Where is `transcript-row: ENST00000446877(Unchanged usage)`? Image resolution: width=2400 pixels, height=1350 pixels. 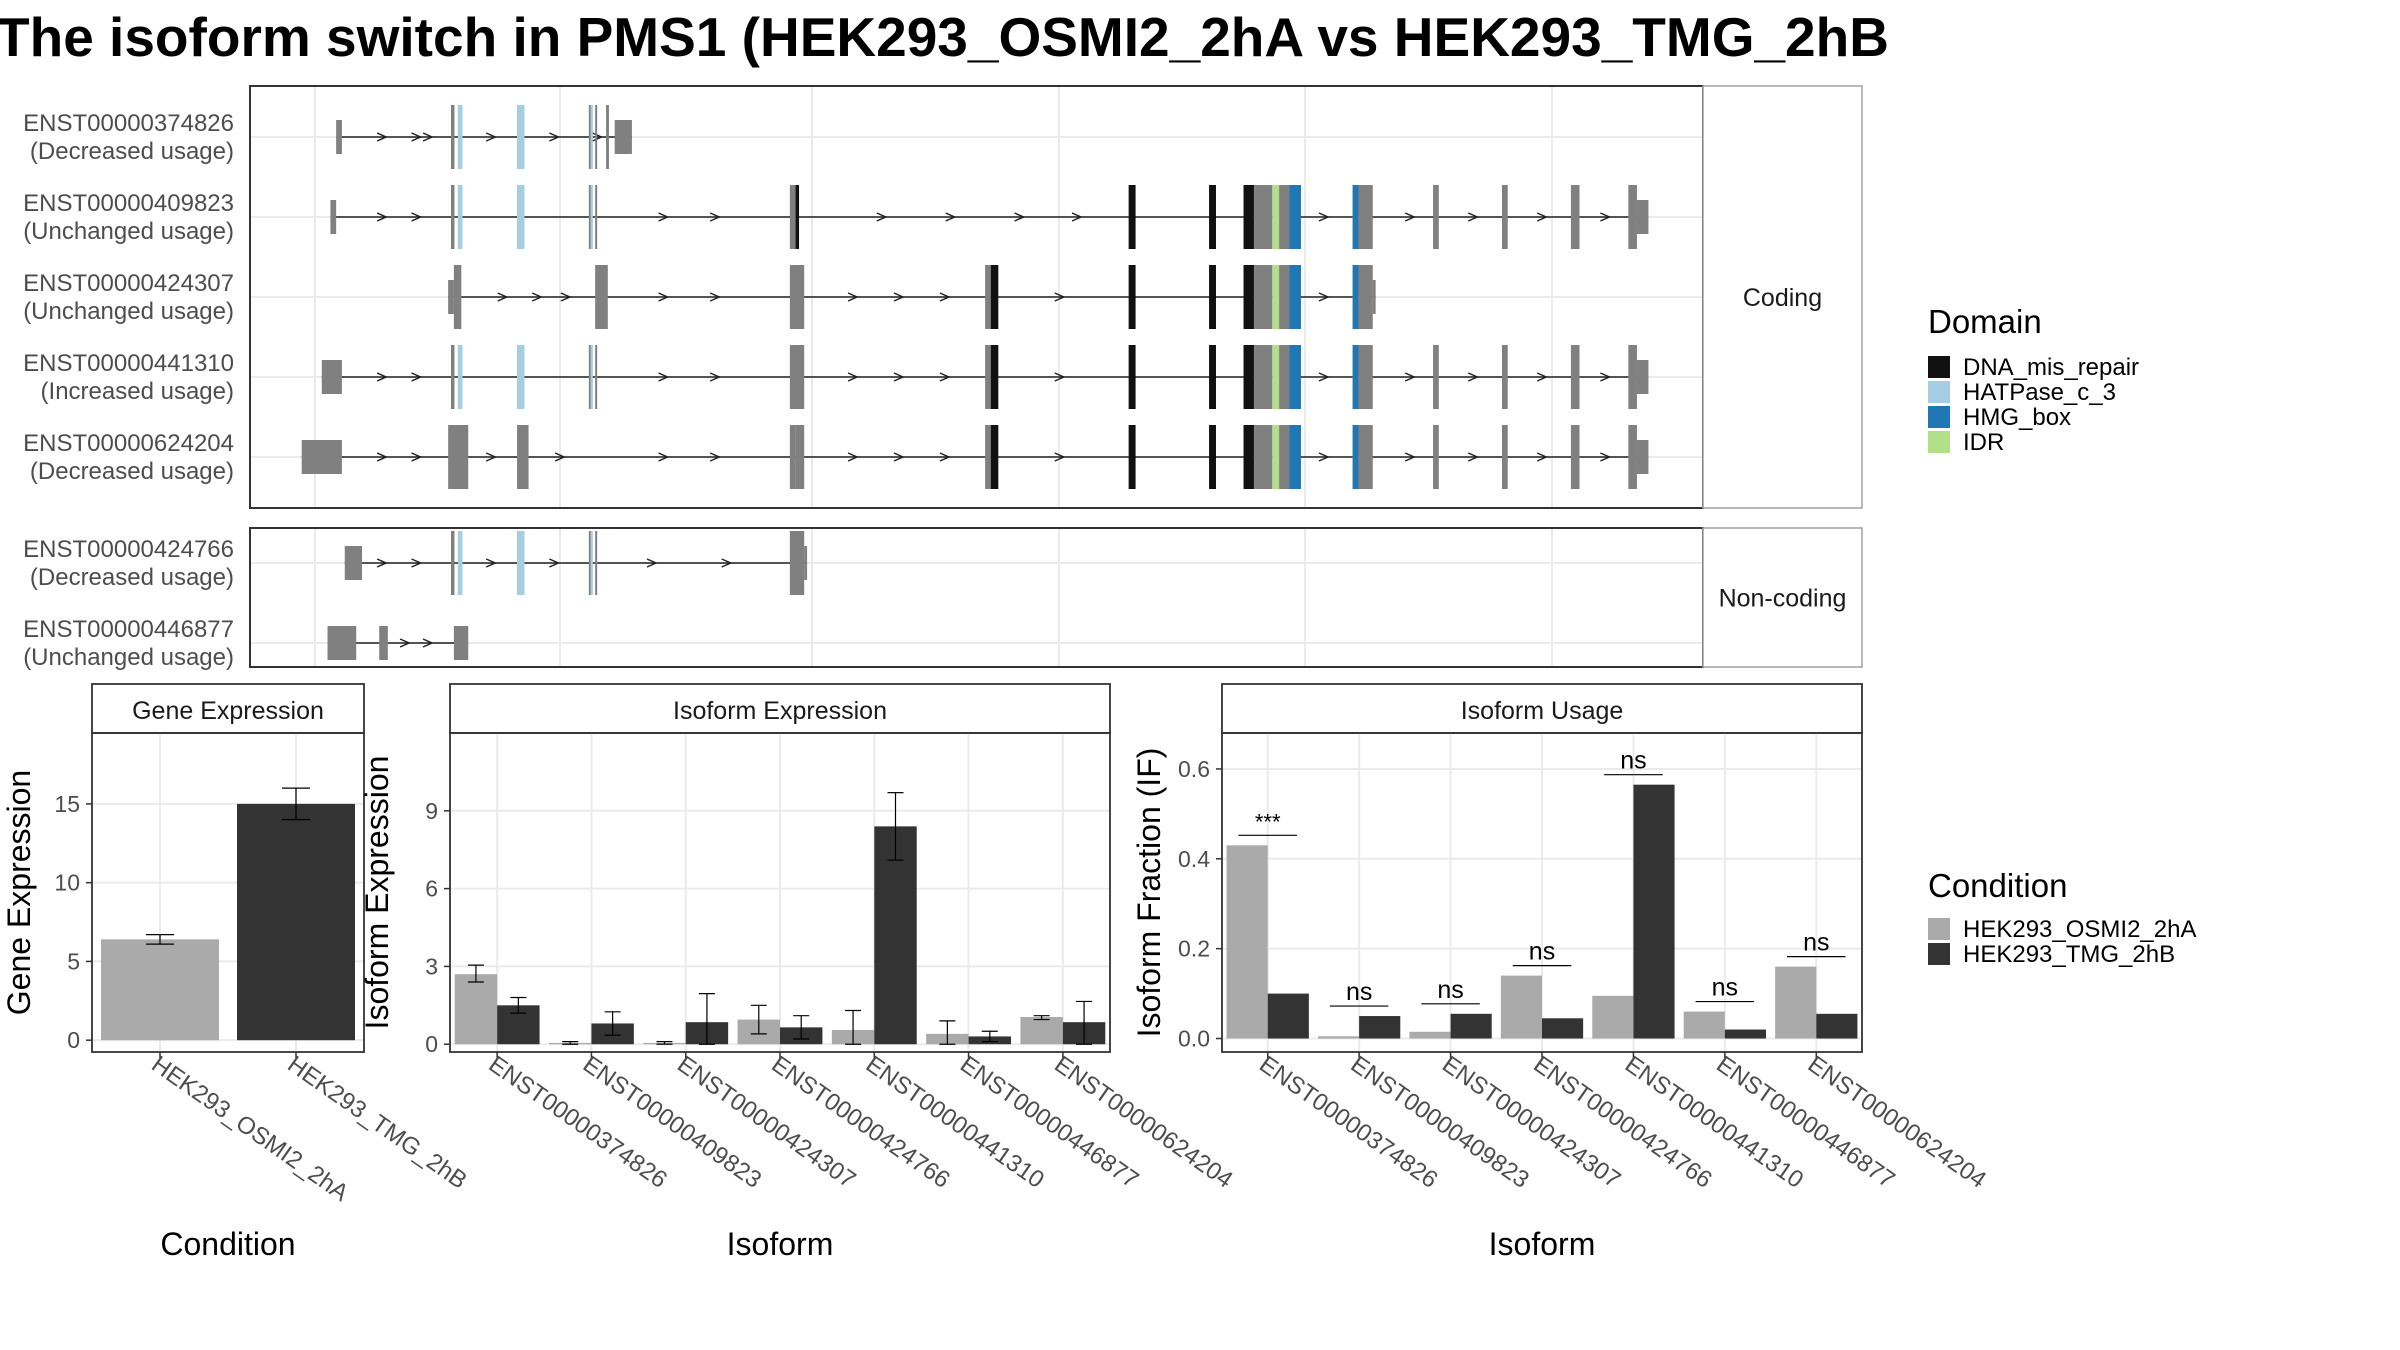
transcript-row: ENST00000446877(Unchanged usage) is located at coordinates (246, 643).